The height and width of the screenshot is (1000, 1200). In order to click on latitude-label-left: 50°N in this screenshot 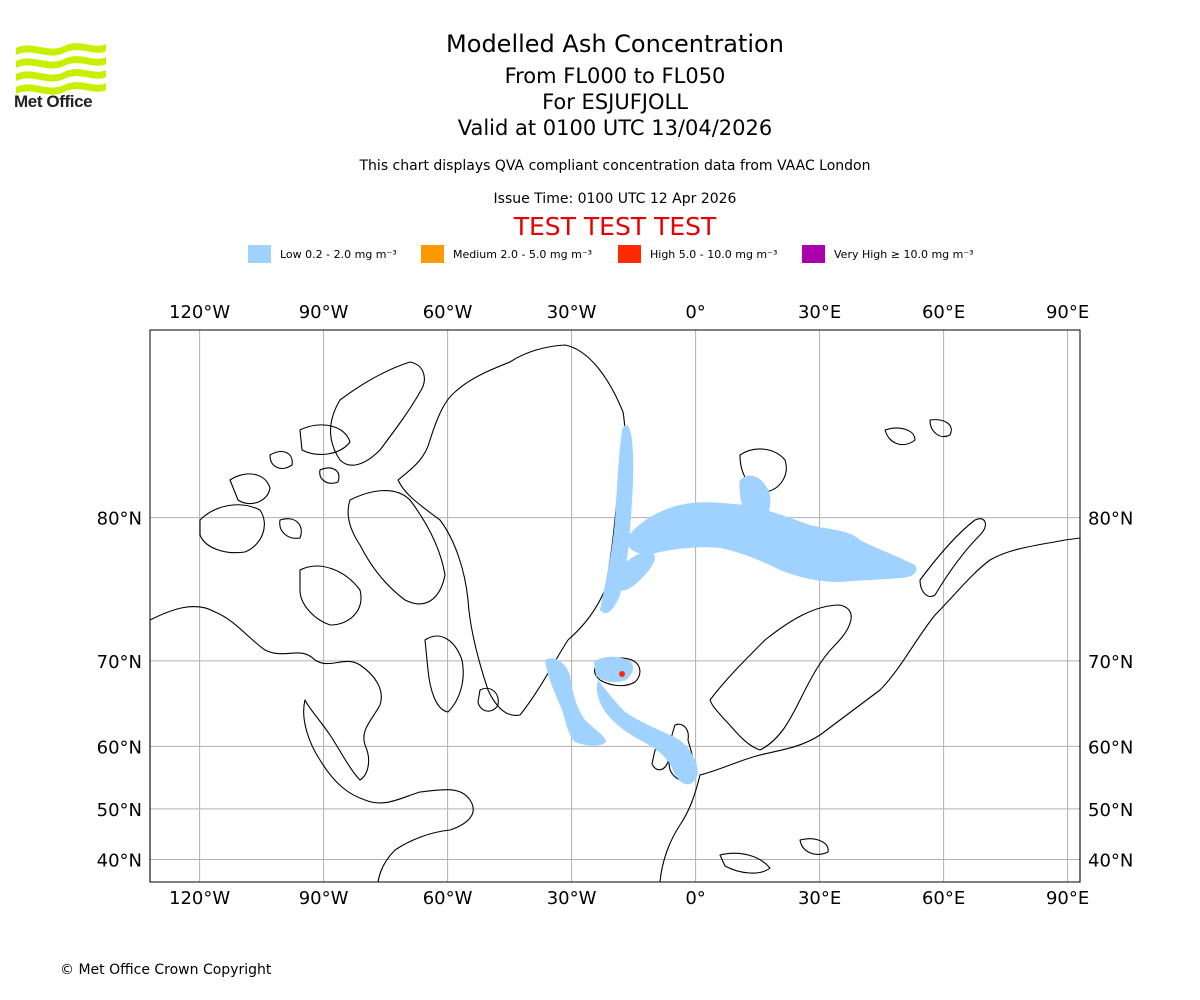, I will do `click(119, 810)`.